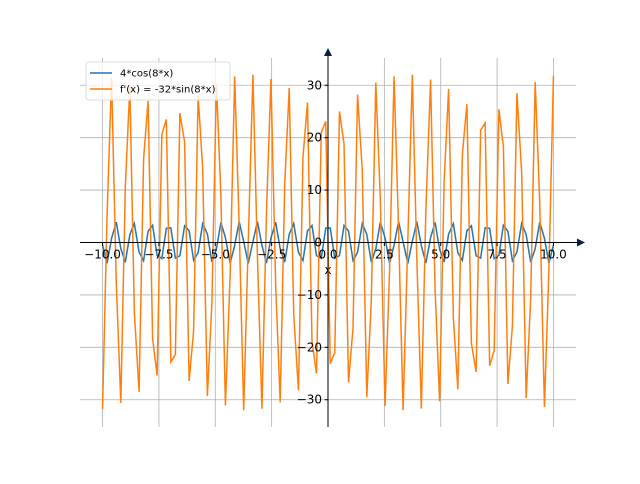 The height and width of the screenshot is (484, 640). What do you see at coordinates (328, 52) in the screenshot?
I see `y-axis-arrow` at bounding box center [328, 52].